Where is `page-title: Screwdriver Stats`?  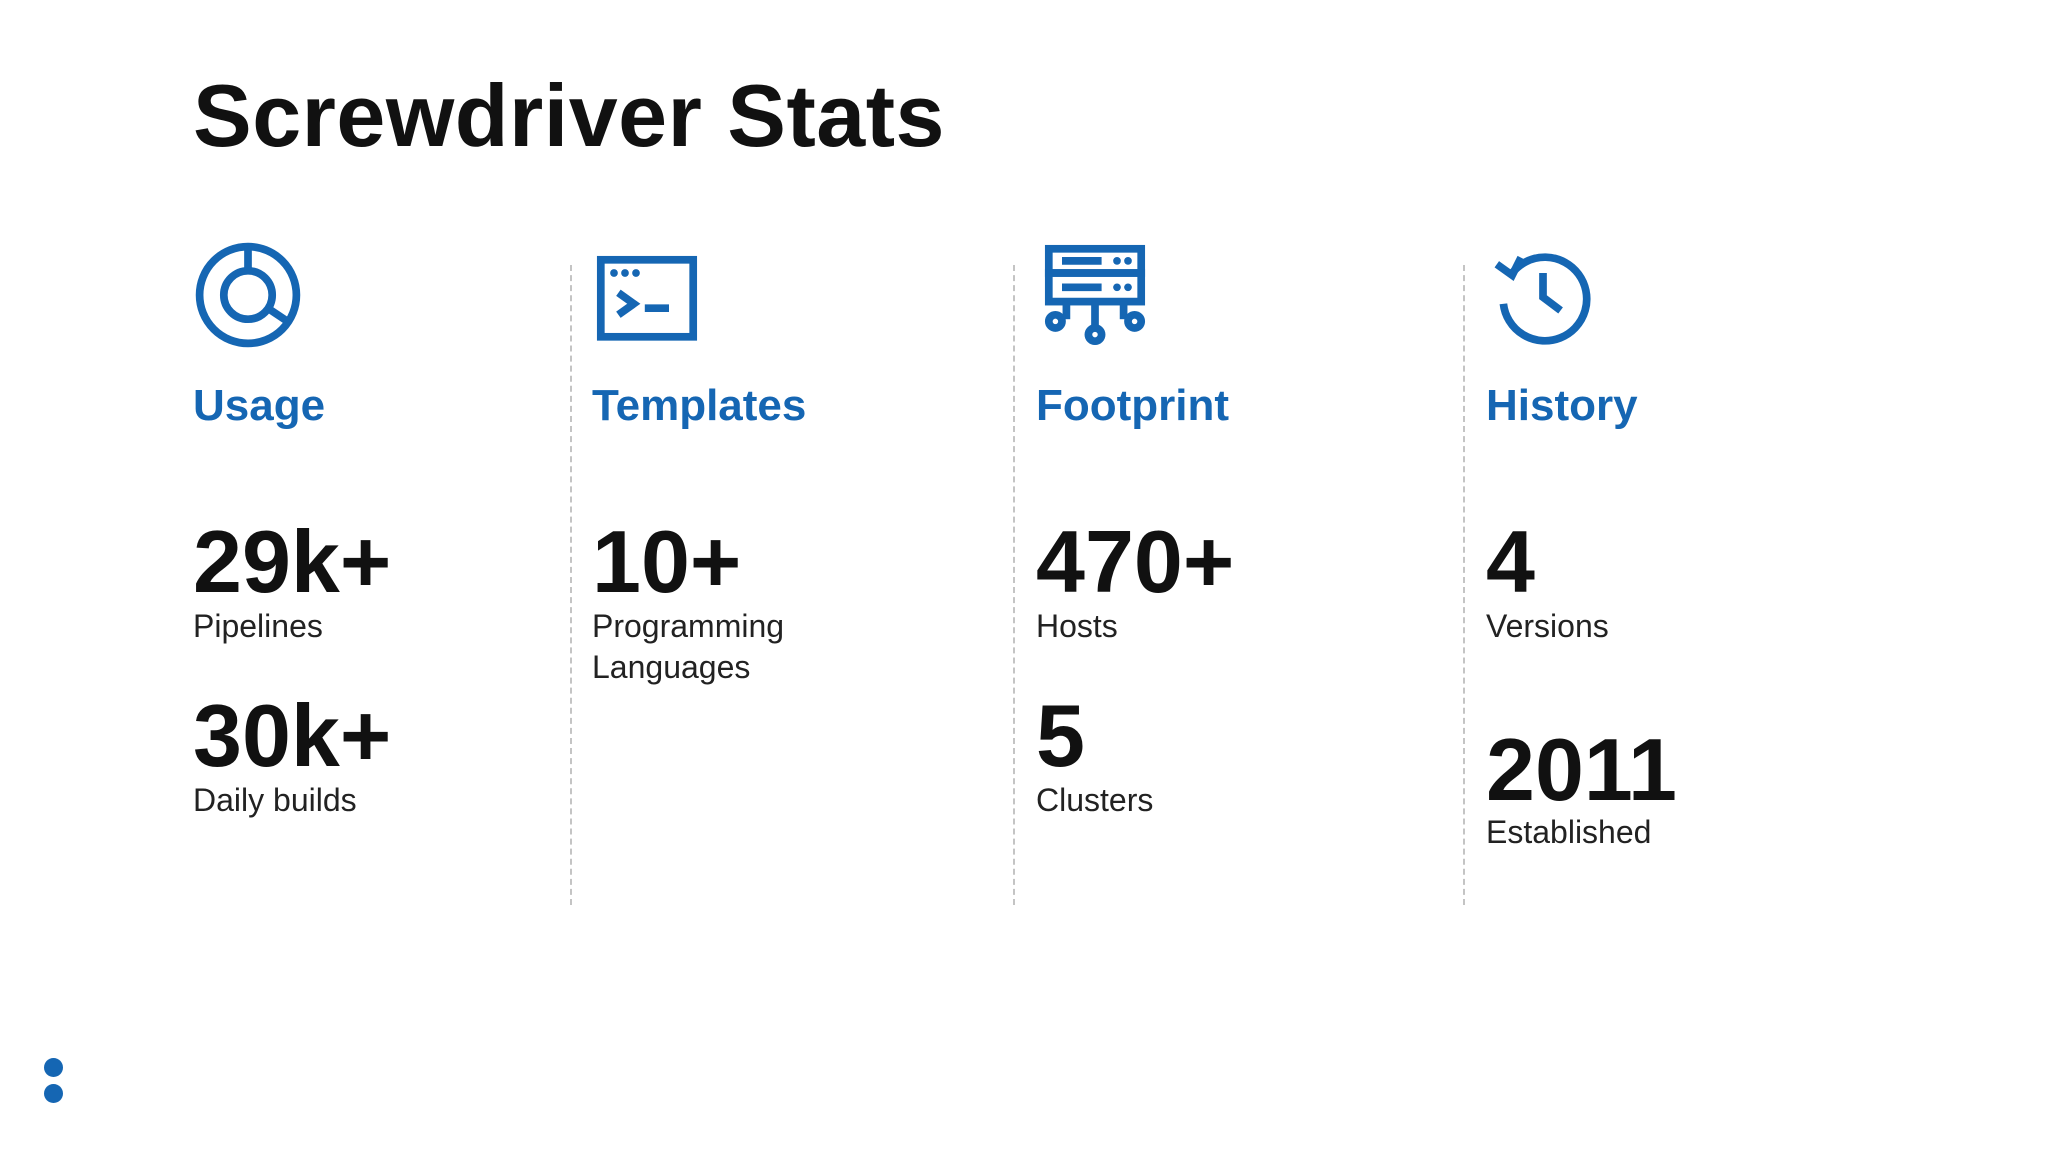 page-title: Screwdriver Stats is located at coordinates (569, 115).